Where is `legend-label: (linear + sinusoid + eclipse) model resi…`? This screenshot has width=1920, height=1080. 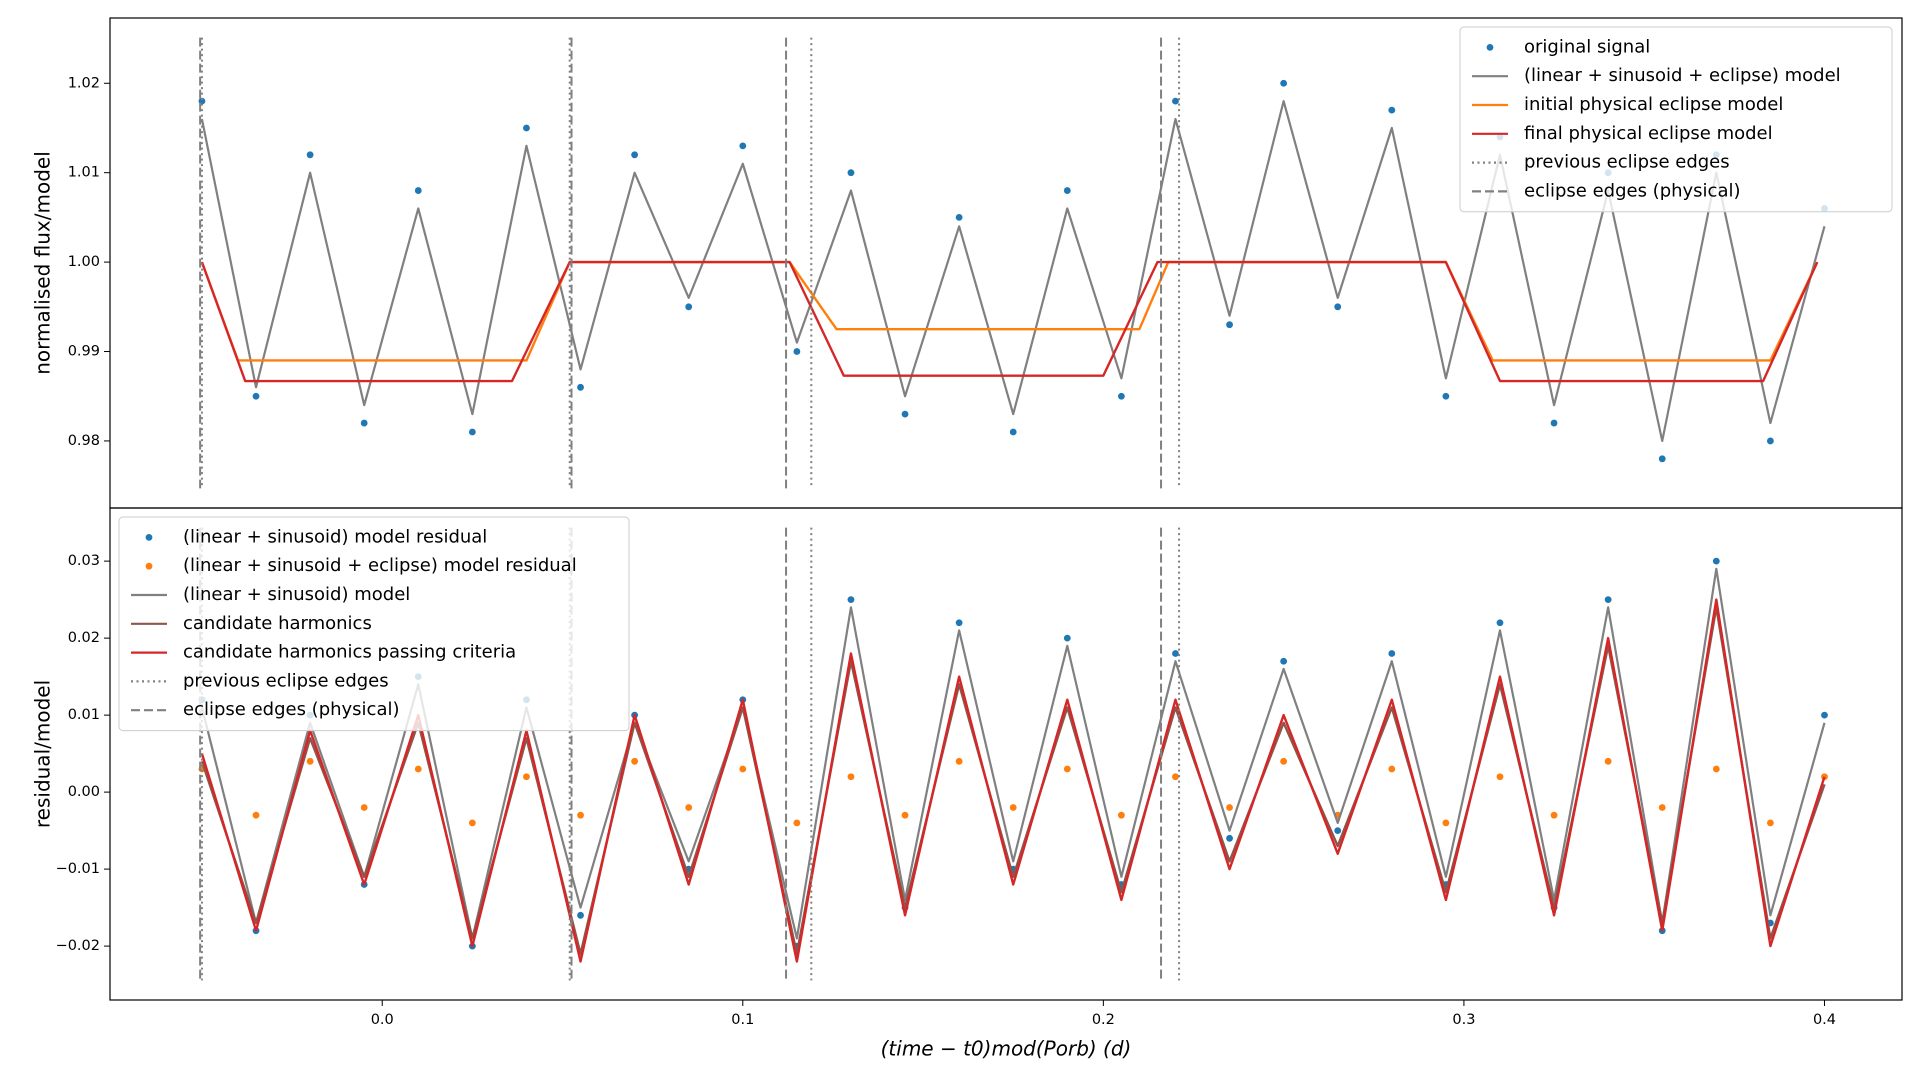 legend-label: (linear + sinusoid + eclipse) model resi… is located at coordinates (380, 565).